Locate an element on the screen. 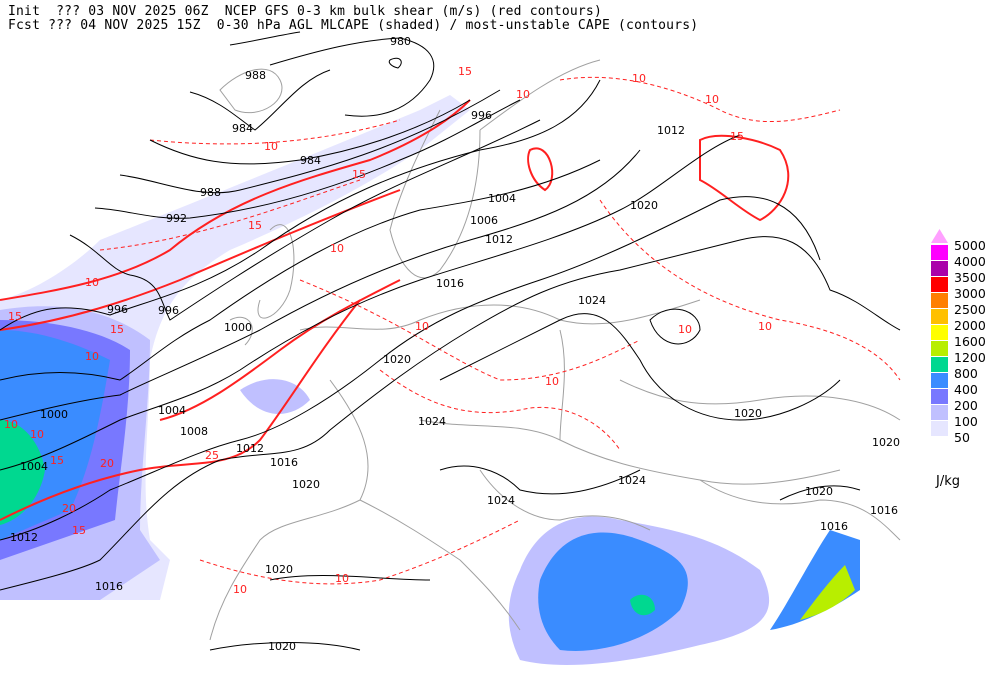 This screenshot has width=1000, height=680. pressure-label: 992 is located at coordinates (176, 218).